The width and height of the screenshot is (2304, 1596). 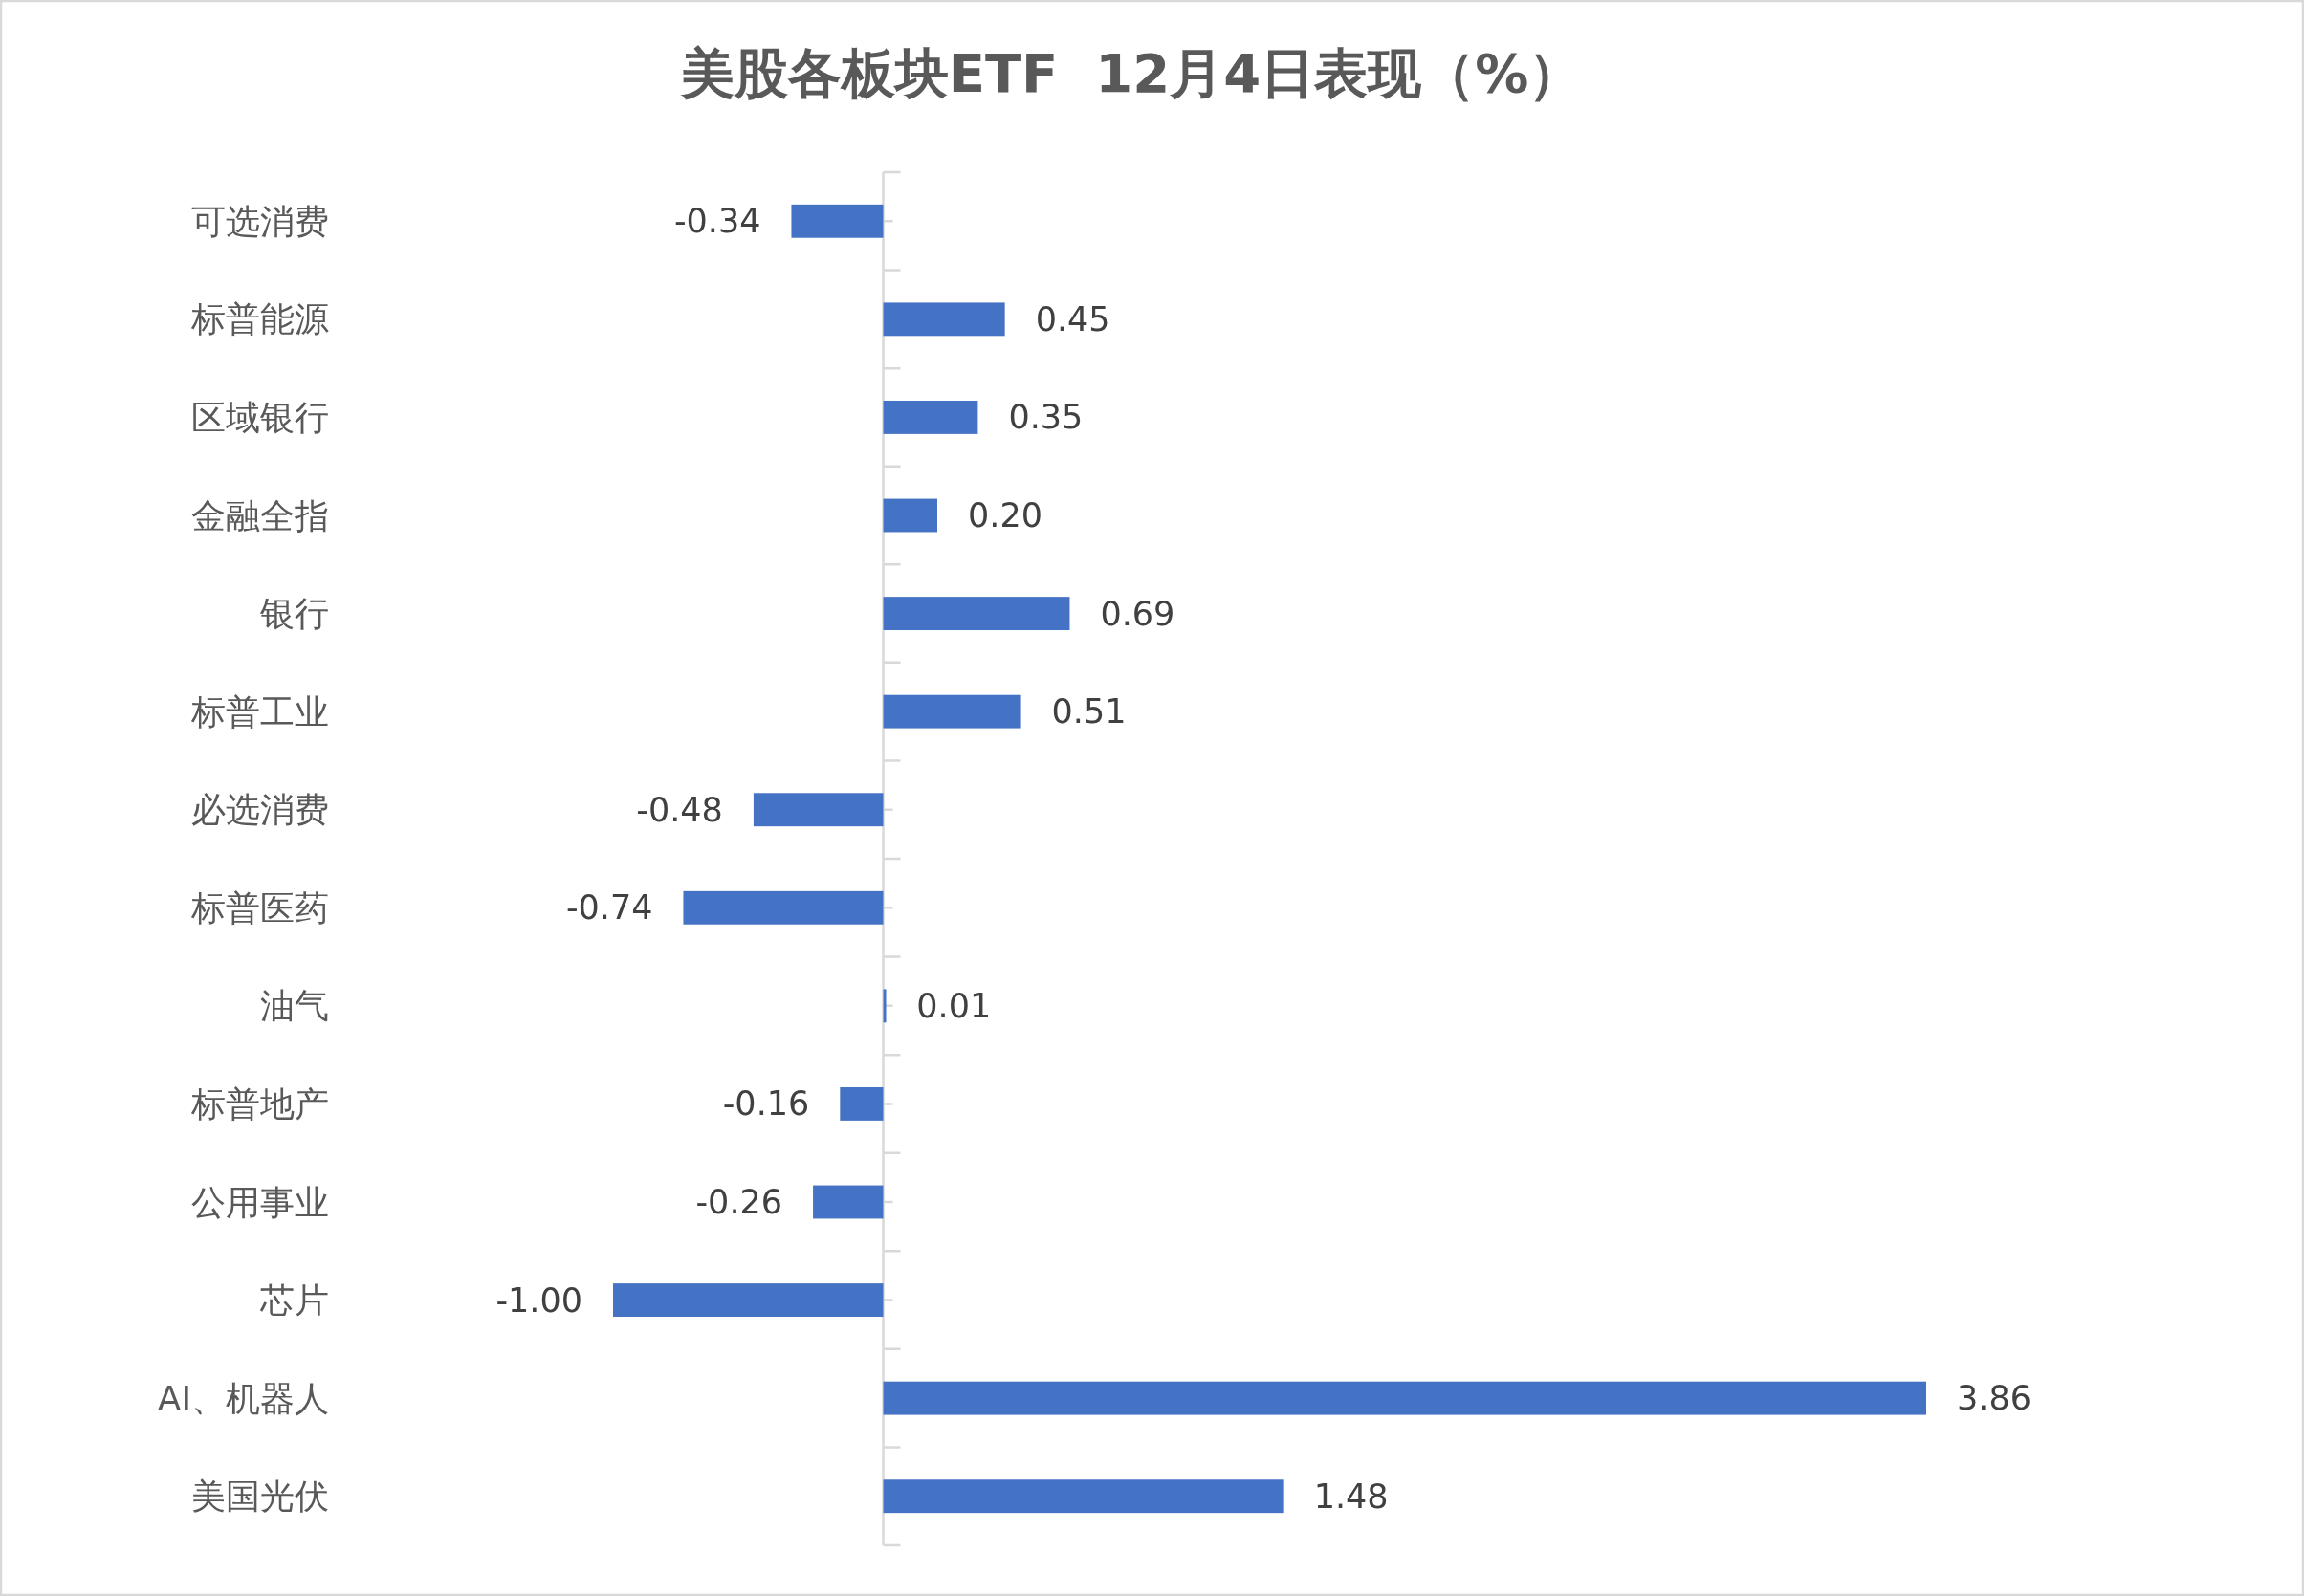 What do you see at coordinates (260, 1496) in the screenshot?
I see `y-tick-label: 美国光伏` at bounding box center [260, 1496].